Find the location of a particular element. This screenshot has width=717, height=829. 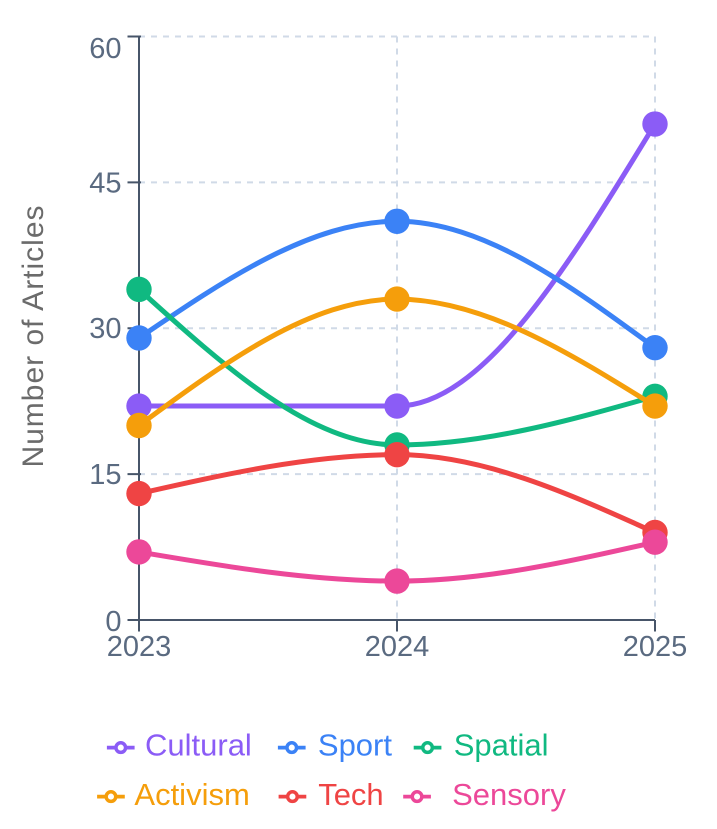

svg-text: Number of Articles is located at coordinates (33, 335).